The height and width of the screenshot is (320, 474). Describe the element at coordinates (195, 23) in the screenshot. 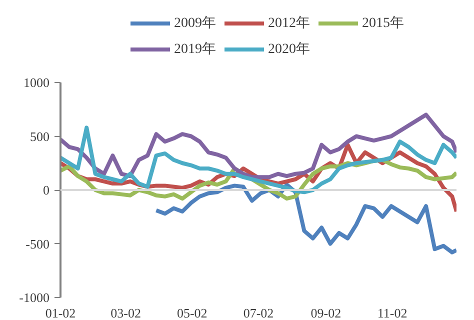

I see `legend-label: 2009年` at that location.